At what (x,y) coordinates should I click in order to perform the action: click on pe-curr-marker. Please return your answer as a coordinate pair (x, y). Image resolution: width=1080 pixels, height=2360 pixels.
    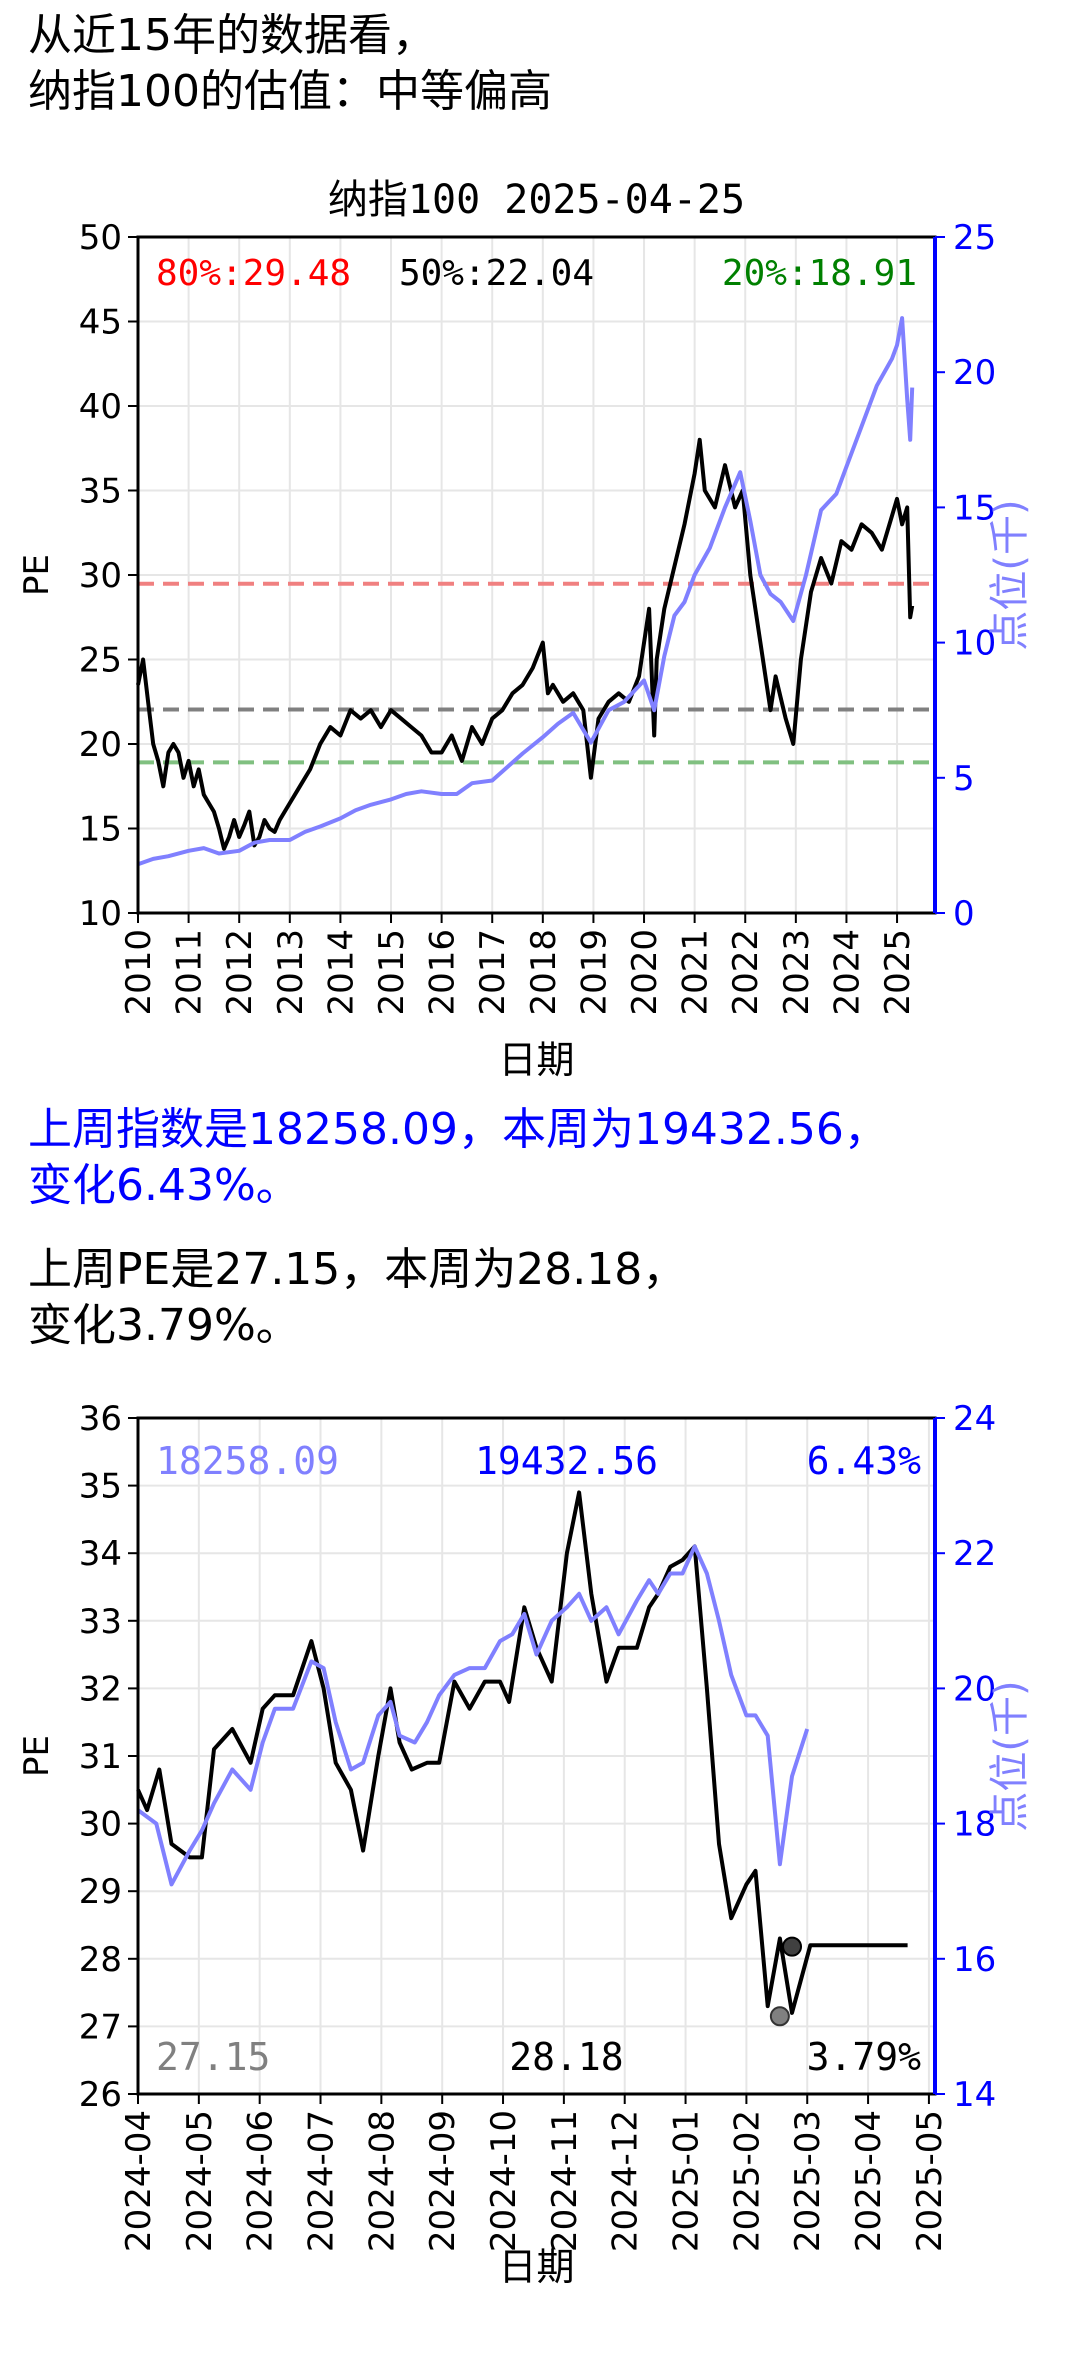
    Looking at the image, I should click on (792, 1946).